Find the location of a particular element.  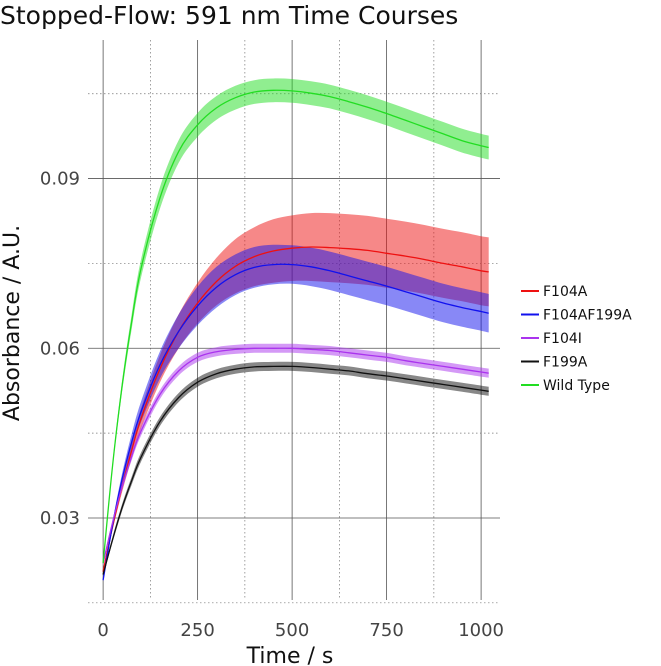

legend-item-f104a: F104A is located at coordinates (554, 292).